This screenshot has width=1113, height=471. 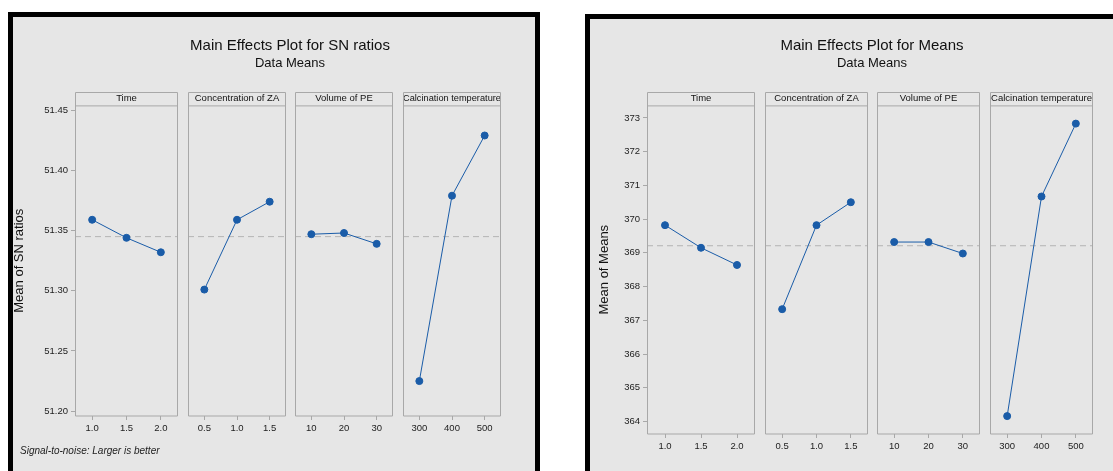 What do you see at coordinates (632, 252) in the screenshot?
I see `y-tick-label: 369` at bounding box center [632, 252].